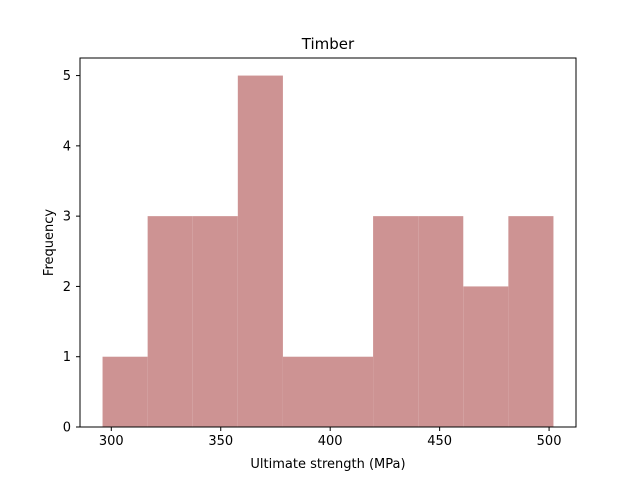 Image resolution: width=640 pixels, height=480 pixels. Describe the element at coordinates (328, 44) in the screenshot. I see `chart-title: Timber` at that location.